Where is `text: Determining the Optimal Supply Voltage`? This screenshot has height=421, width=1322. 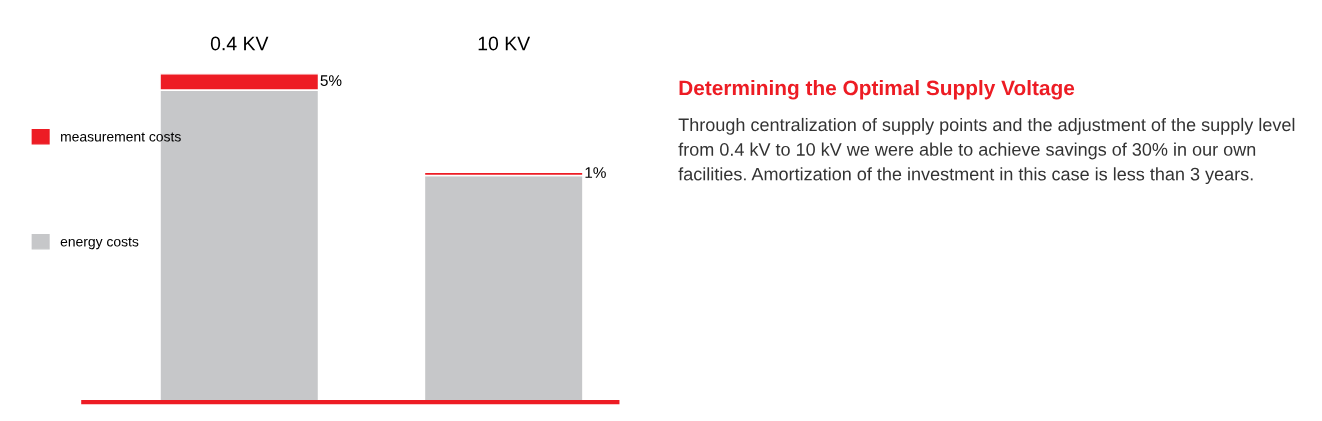
text: Determining the Optimal Supply Voltage is located at coordinates (877, 89).